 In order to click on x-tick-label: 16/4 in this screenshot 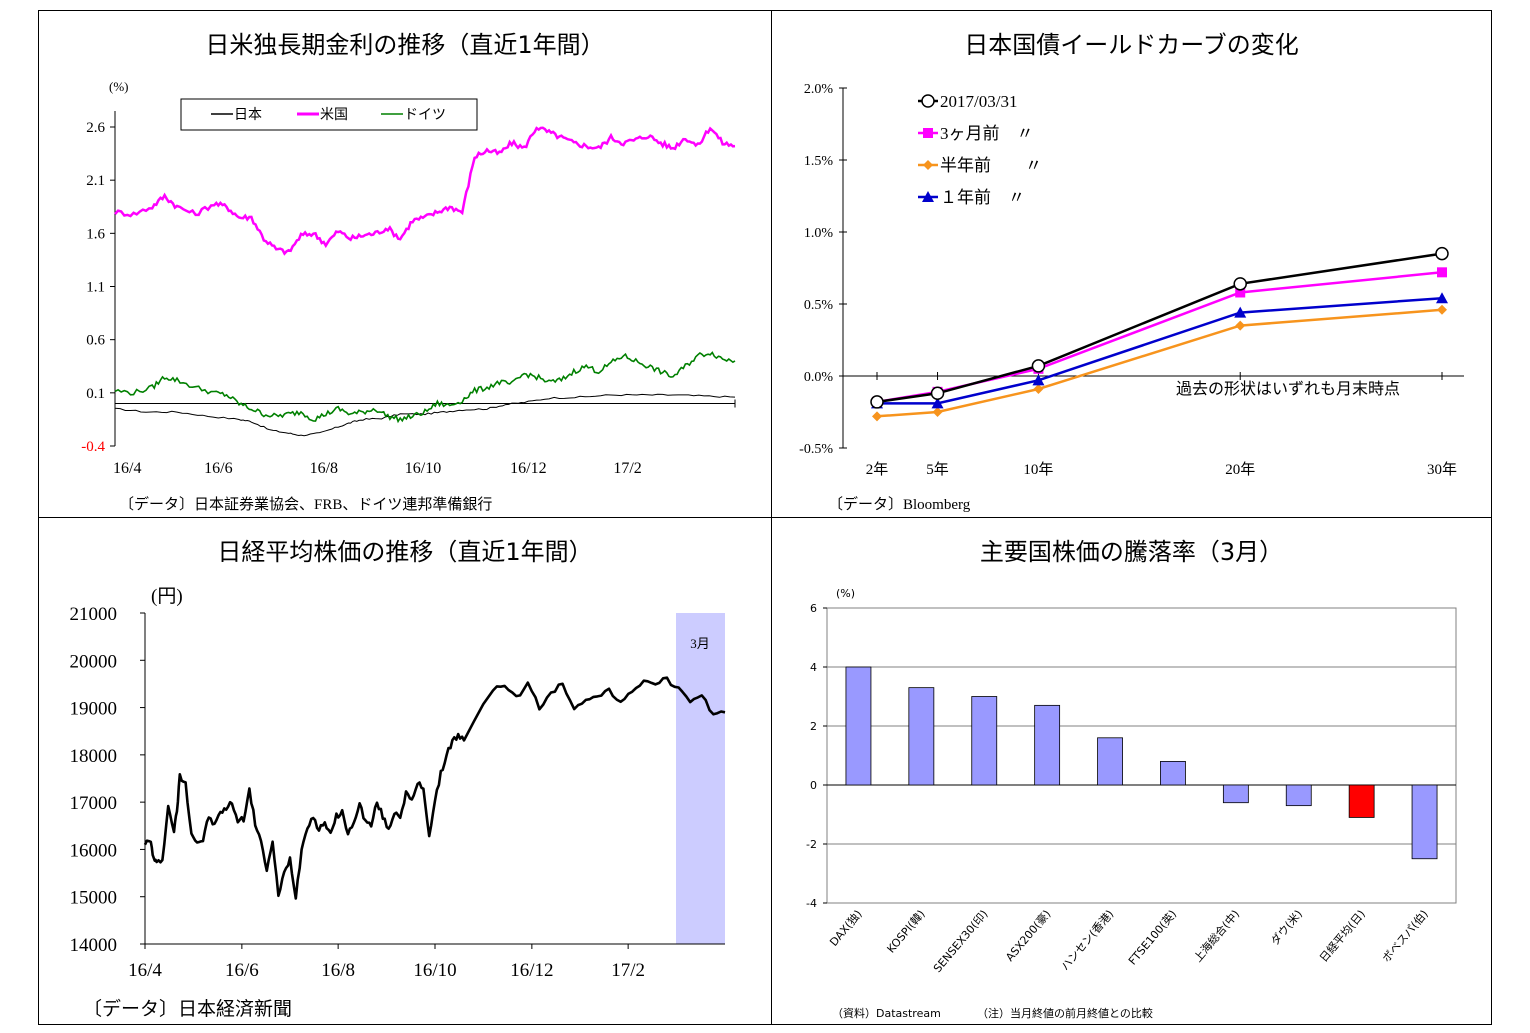, I will do `click(145, 970)`.